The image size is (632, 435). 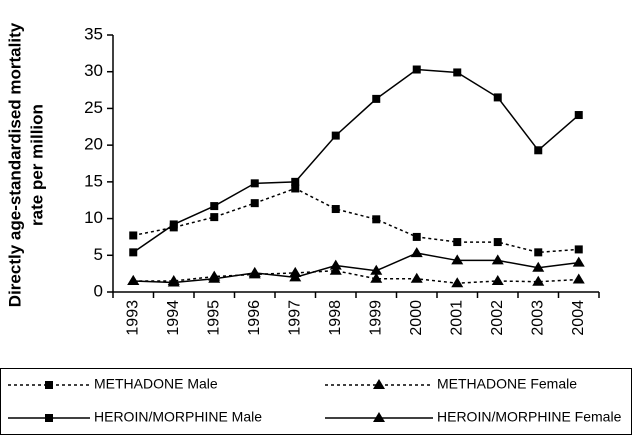 What do you see at coordinates (98, 254) in the screenshot?
I see `y-tick-label: 5` at bounding box center [98, 254].